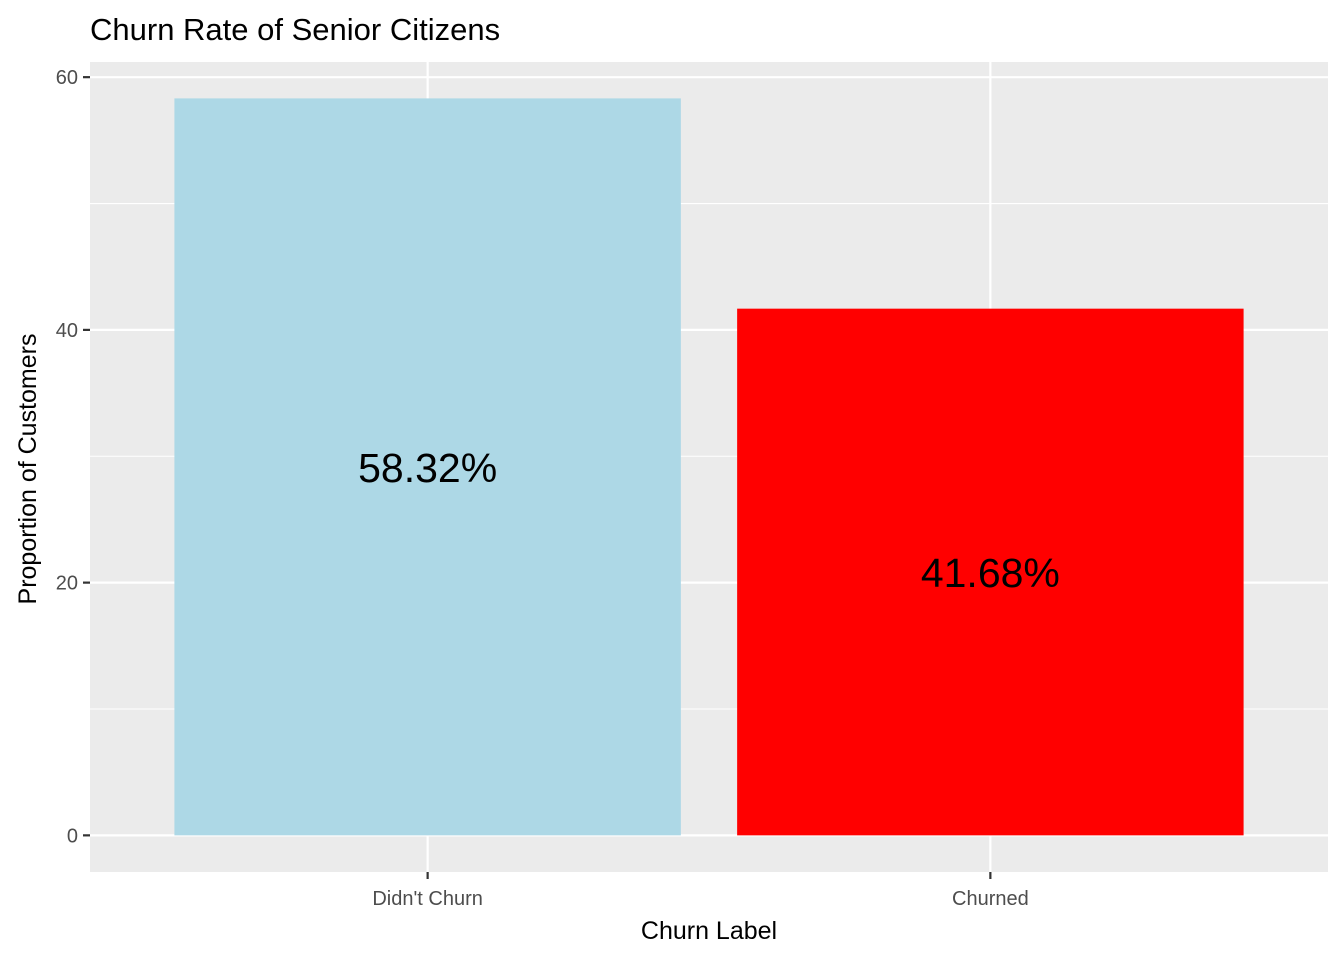  What do you see at coordinates (709, 520) in the screenshot?
I see `bar-labels: 58.32% 41.68%` at bounding box center [709, 520].